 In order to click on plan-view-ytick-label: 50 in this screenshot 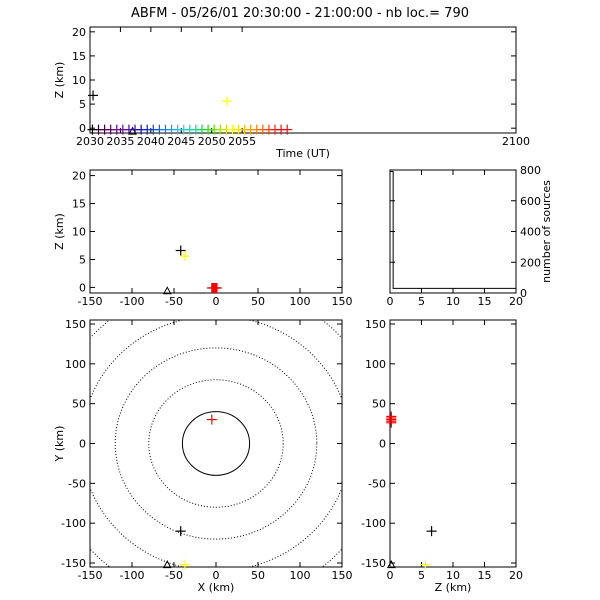, I will do `click(79, 404)`.